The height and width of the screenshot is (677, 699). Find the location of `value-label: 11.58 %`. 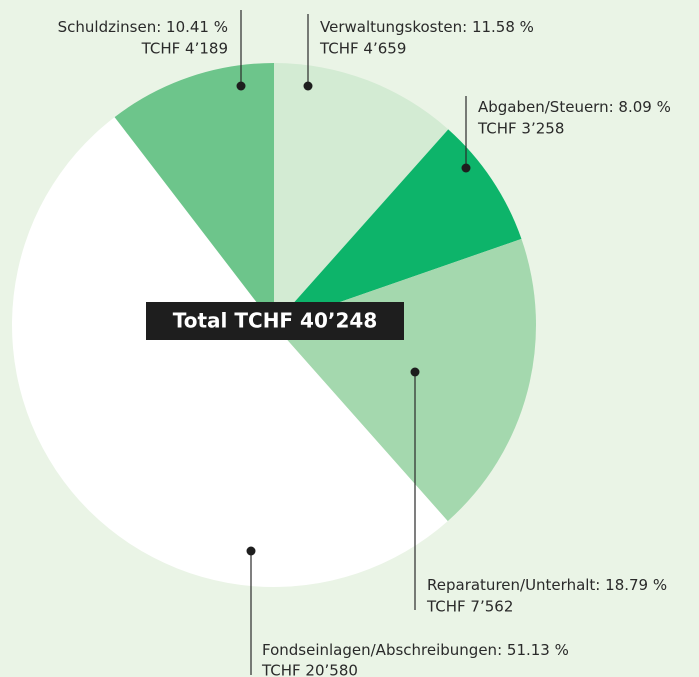

value-label: 11.58 % is located at coordinates (503, 27).